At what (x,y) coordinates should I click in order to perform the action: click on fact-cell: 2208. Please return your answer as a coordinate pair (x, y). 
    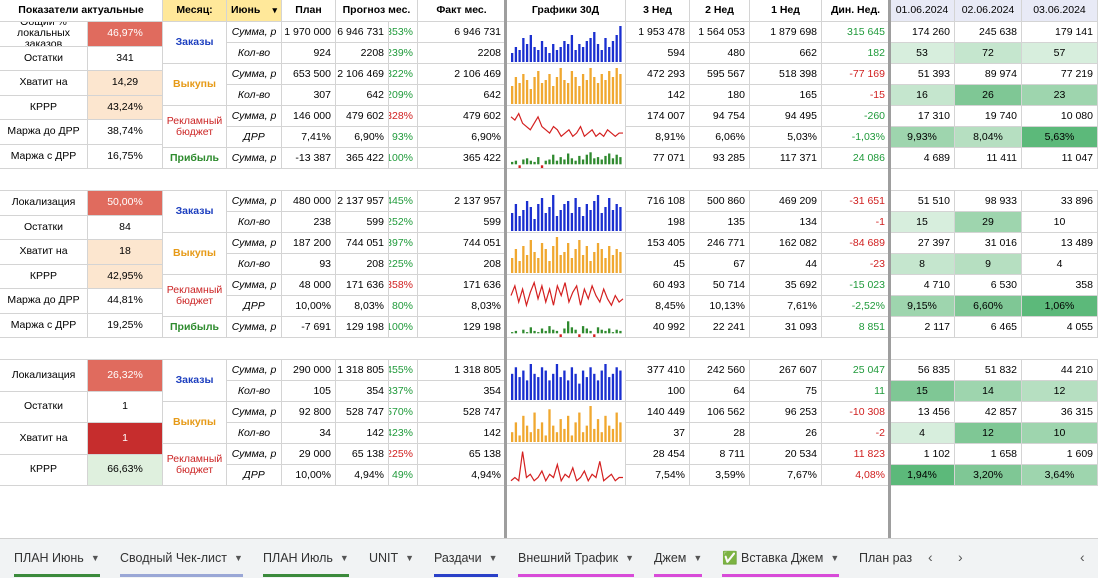
    Looking at the image, I should click on (462, 53).